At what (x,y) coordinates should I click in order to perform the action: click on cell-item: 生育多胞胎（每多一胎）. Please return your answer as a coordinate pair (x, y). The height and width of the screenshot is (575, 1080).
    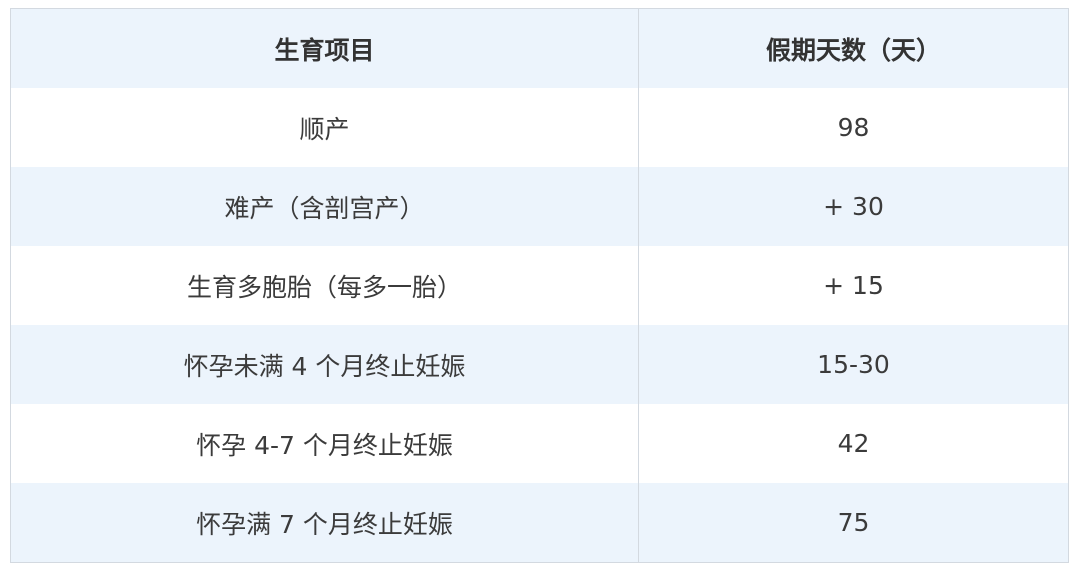
    Looking at the image, I should click on (324, 285).